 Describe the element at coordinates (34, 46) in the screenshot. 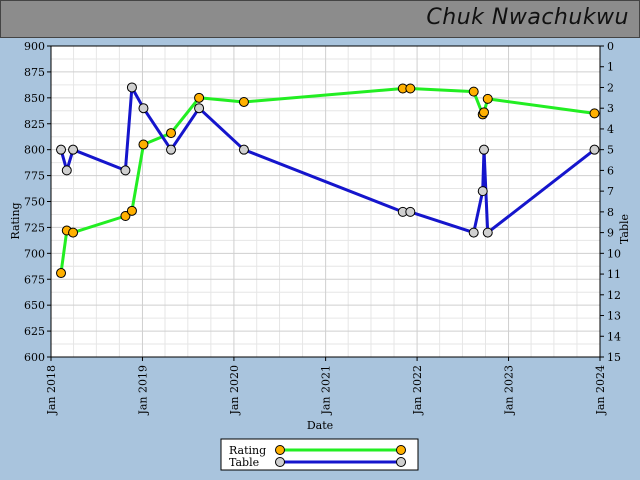

I see `y-tick-label: 900` at that location.